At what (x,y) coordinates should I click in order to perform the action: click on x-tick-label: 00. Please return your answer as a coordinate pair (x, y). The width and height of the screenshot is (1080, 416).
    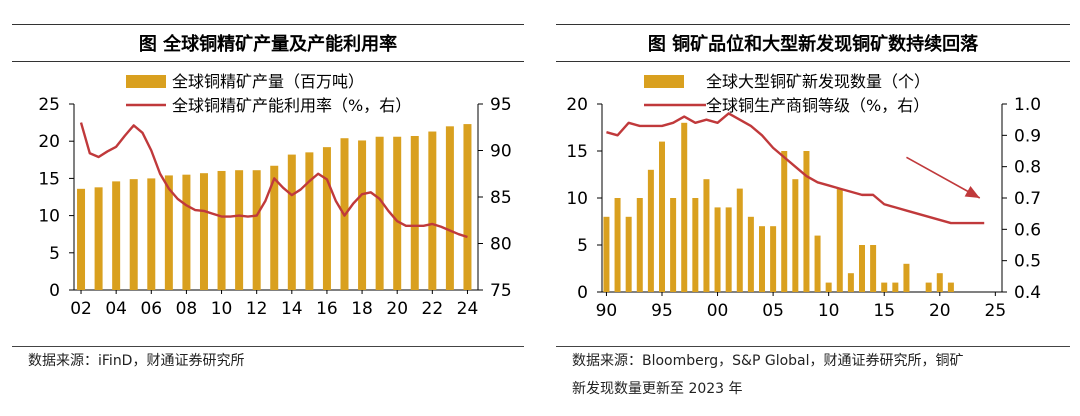
    Looking at the image, I should click on (718, 311).